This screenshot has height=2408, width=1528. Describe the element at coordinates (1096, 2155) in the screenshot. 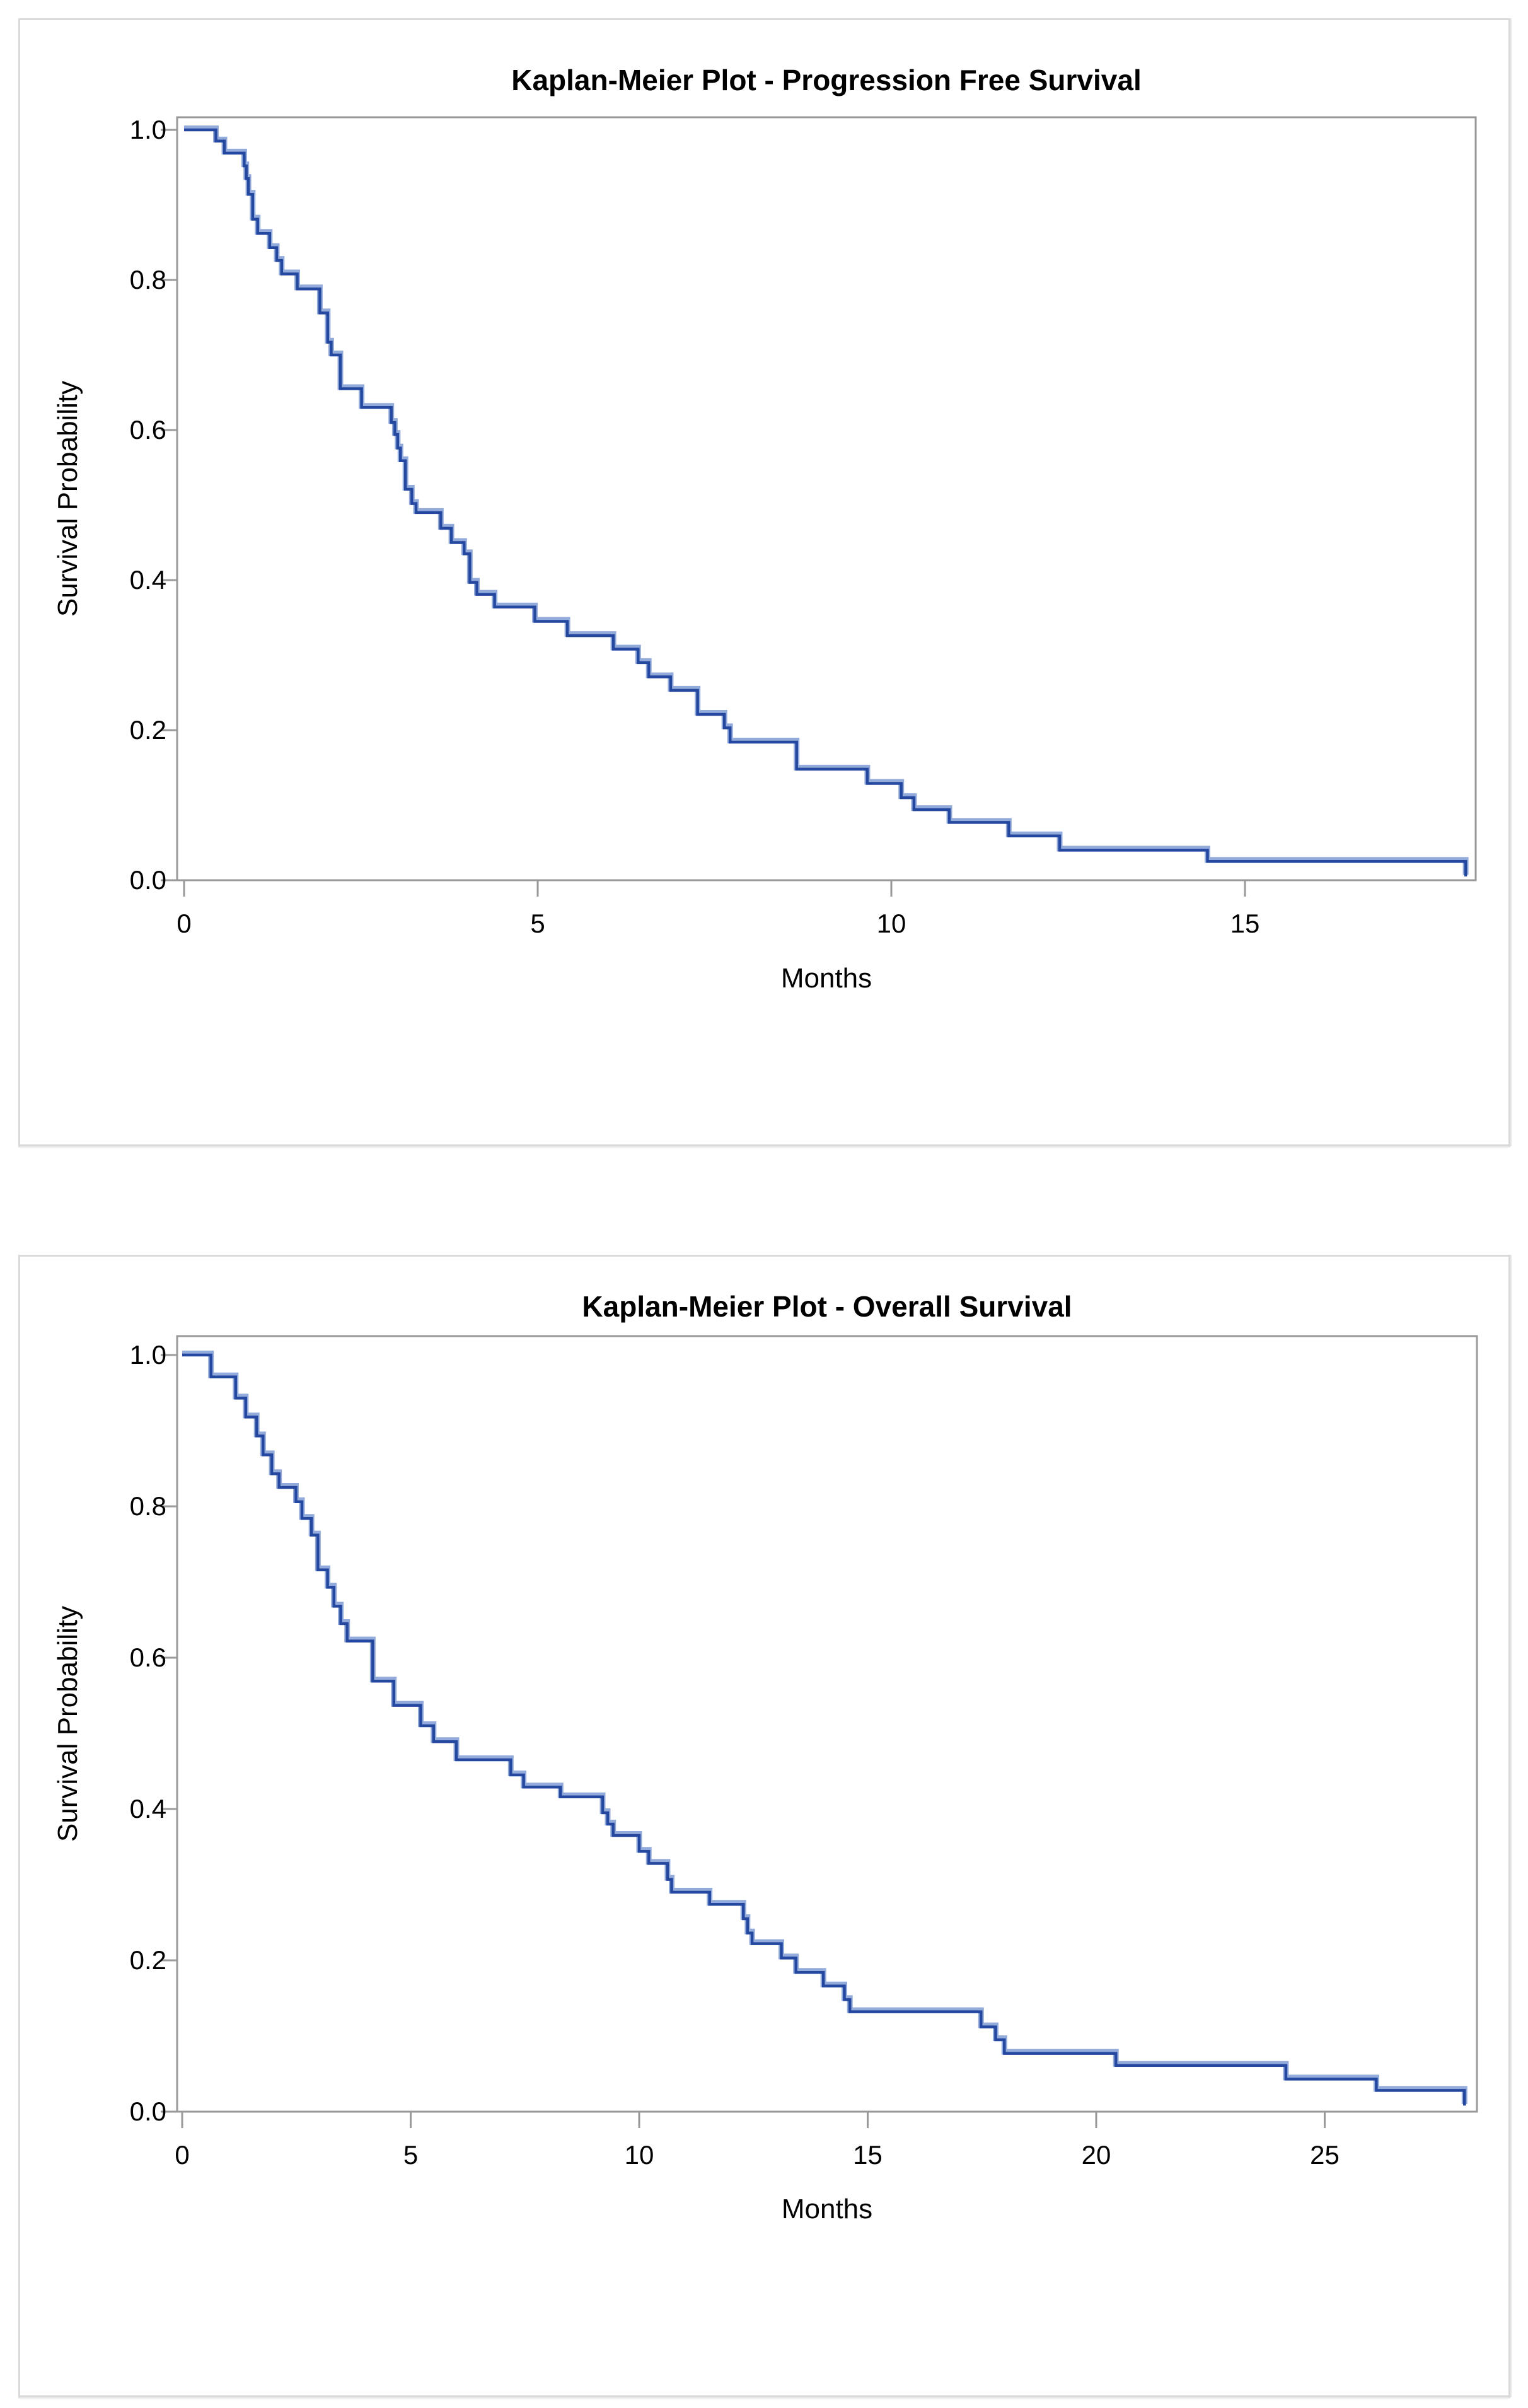

I see `x-tick-label: 20` at that location.